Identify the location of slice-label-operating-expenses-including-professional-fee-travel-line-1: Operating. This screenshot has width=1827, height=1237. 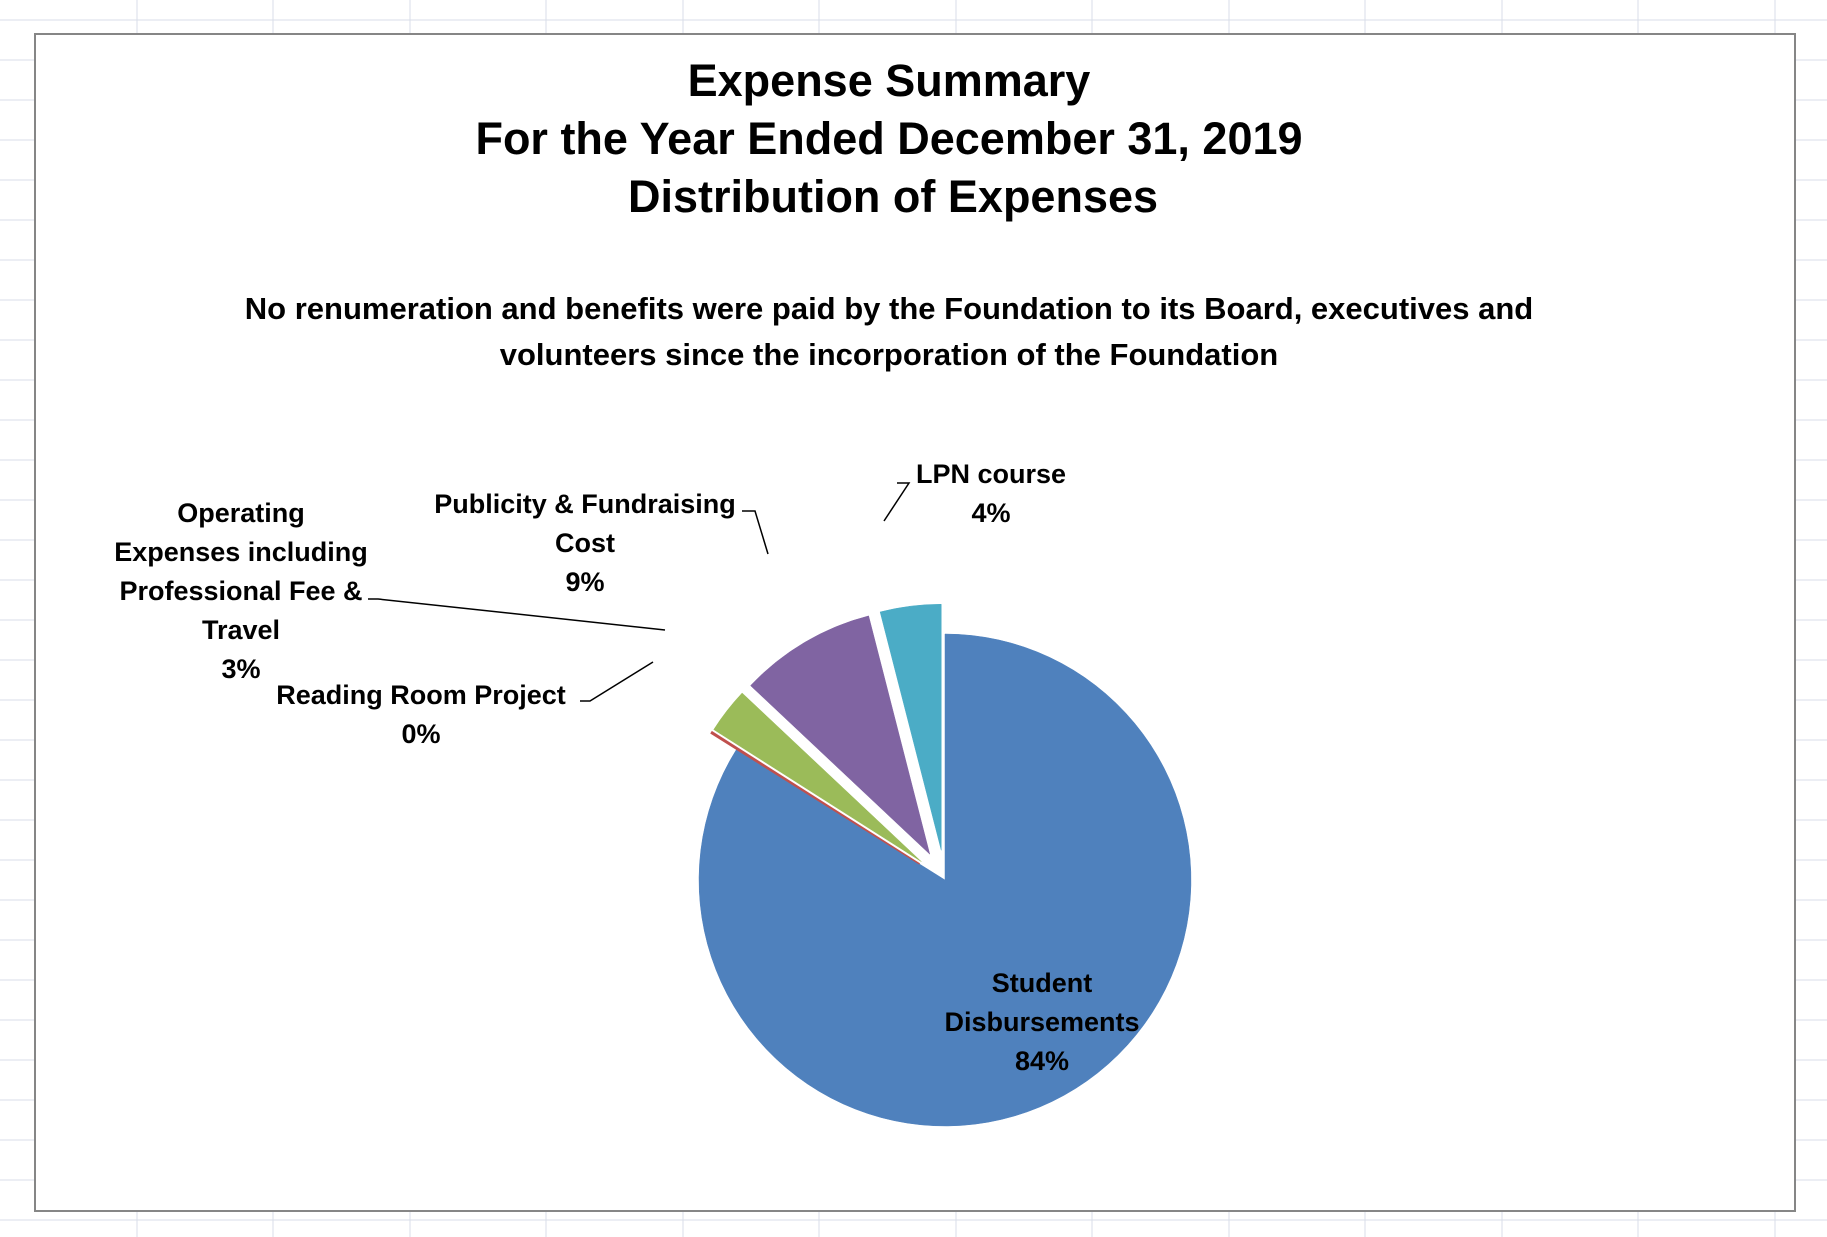
(241, 513).